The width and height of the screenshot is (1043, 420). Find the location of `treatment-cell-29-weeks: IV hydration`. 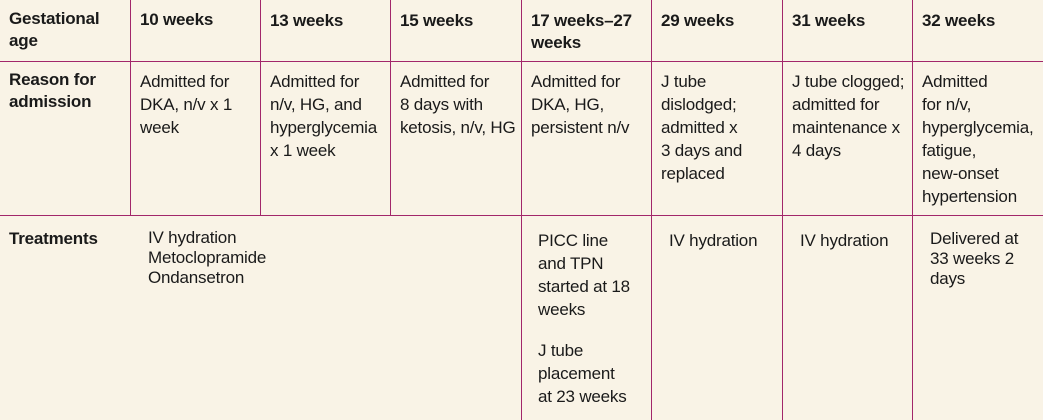

treatment-cell-29-weeks: IV hydration is located at coordinates (725, 240).